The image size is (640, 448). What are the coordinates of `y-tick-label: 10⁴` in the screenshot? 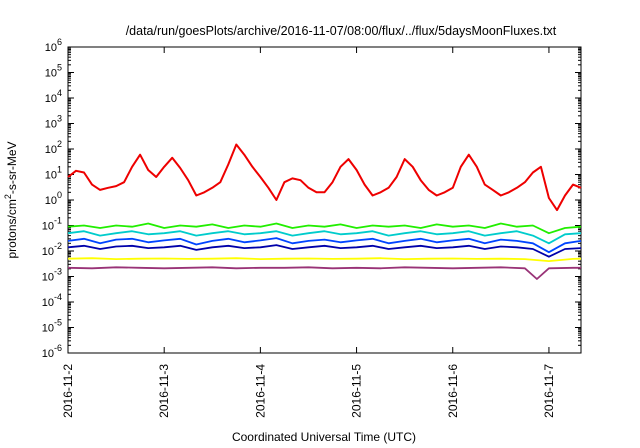 It's located at (53, 96).